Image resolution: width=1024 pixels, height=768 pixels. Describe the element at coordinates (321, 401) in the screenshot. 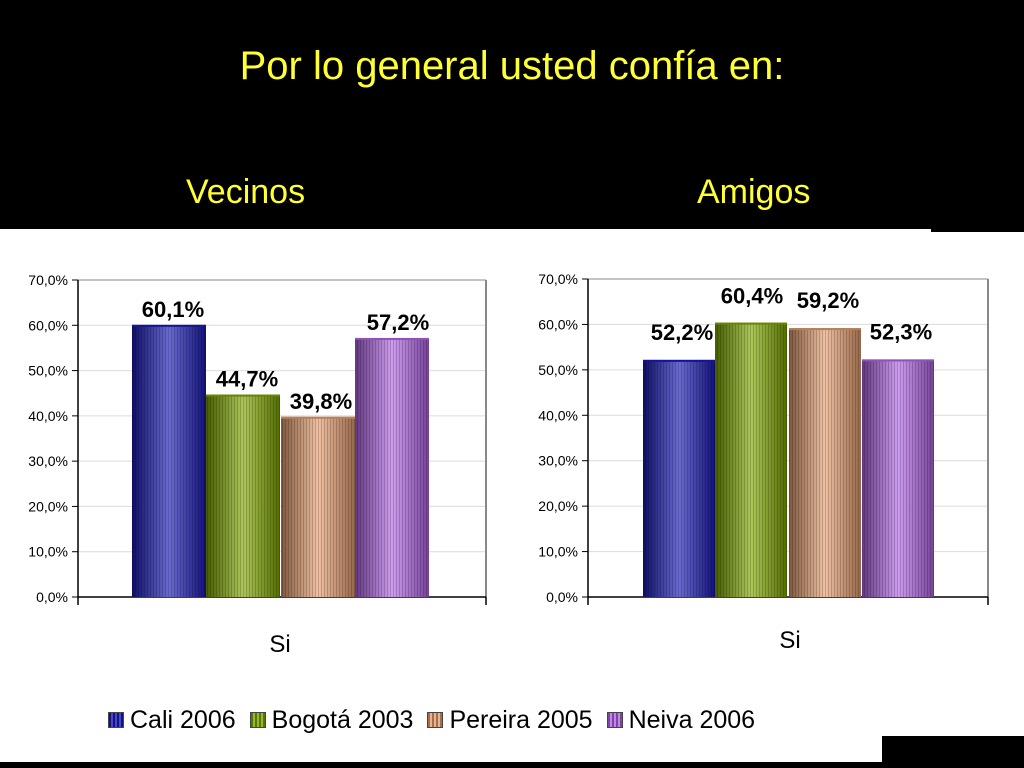

I see `data-label: 39,8%` at that location.